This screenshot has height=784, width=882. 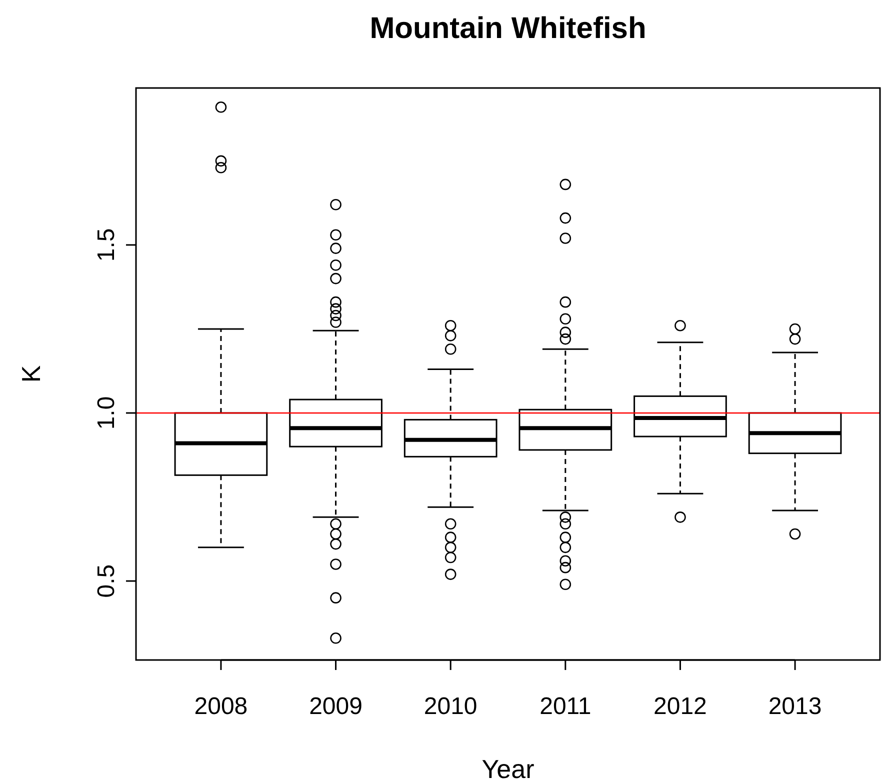 I want to click on x-tick-label: 2013, so click(x=795, y=706).